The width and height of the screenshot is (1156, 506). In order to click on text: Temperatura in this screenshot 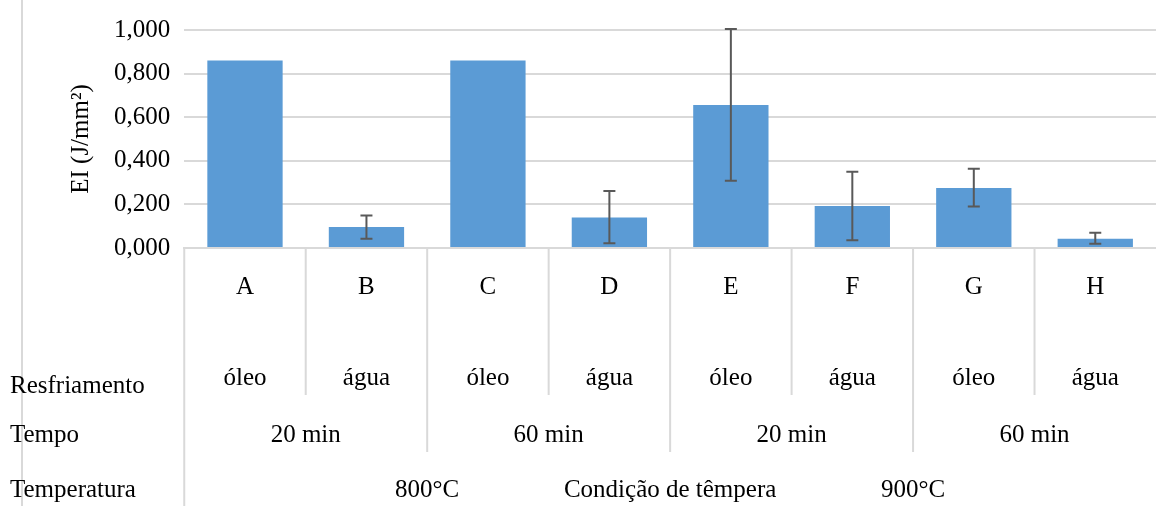, I will do `click(73, 488)`.